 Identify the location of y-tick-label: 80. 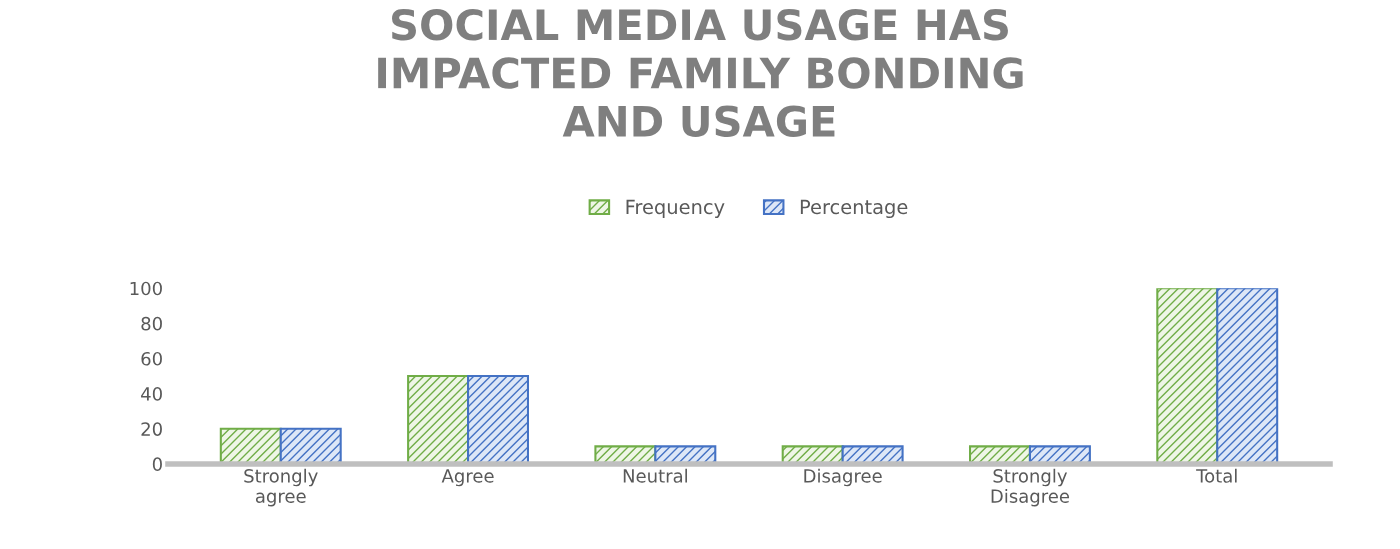
(151, 323).